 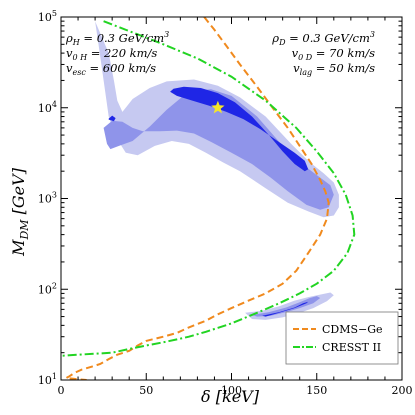 What do you see at coordinates (47, 198) in the screenshot?
I see `y-tick-label: 10³` at bounding box center [47, 198].